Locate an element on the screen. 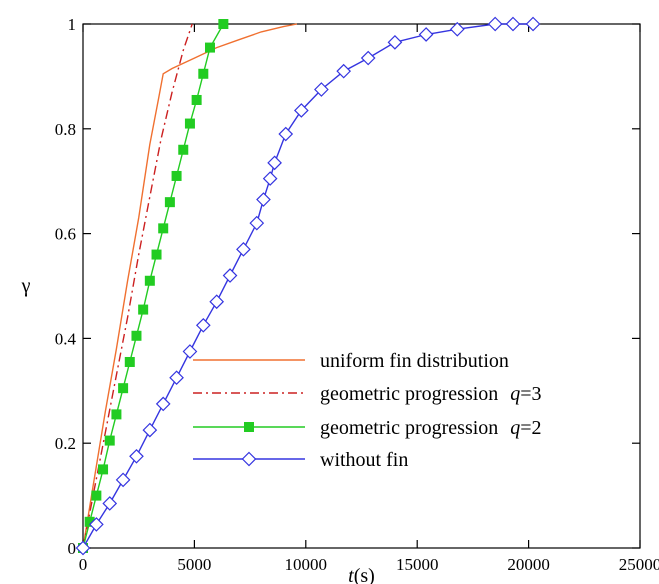 This screenshot has height=584, width=659. legend-entry: geometric progression q=3 is located at coordinates (367, 394).